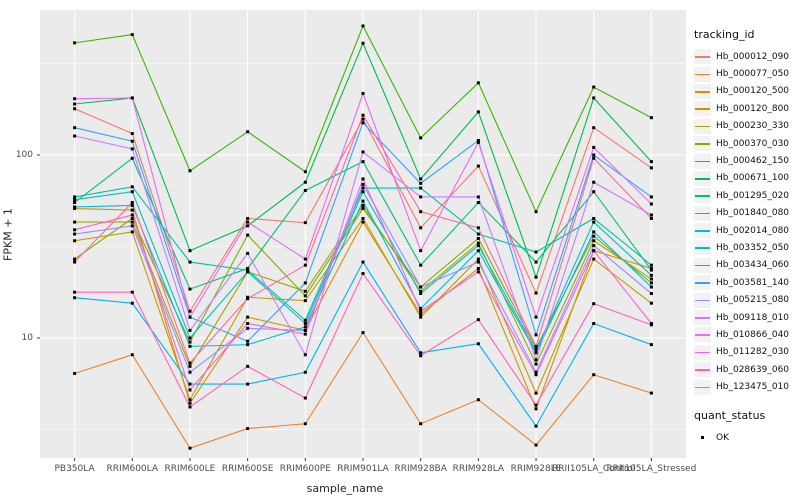 Image resolution: width=800 pixels, height=500 pixels. Describe the element at coordinates (753, 334) in the screenshot. I see `legend-entry-label: Hb_010866_040` at that location.